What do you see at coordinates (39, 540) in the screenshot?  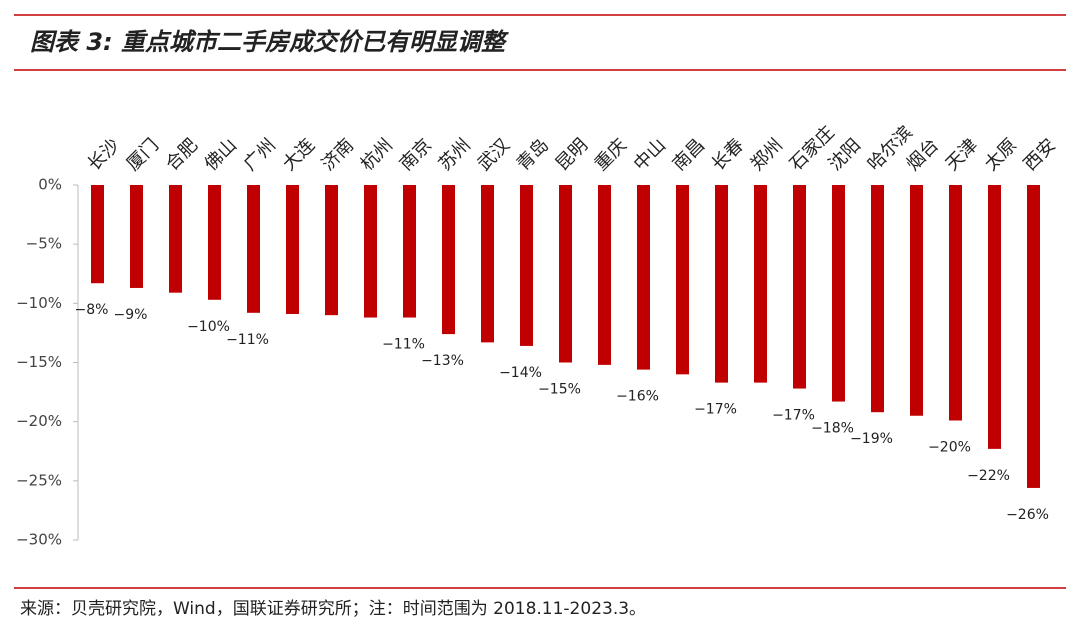 I see `y-tick-label: −30%` at bounding box center [39, 540].